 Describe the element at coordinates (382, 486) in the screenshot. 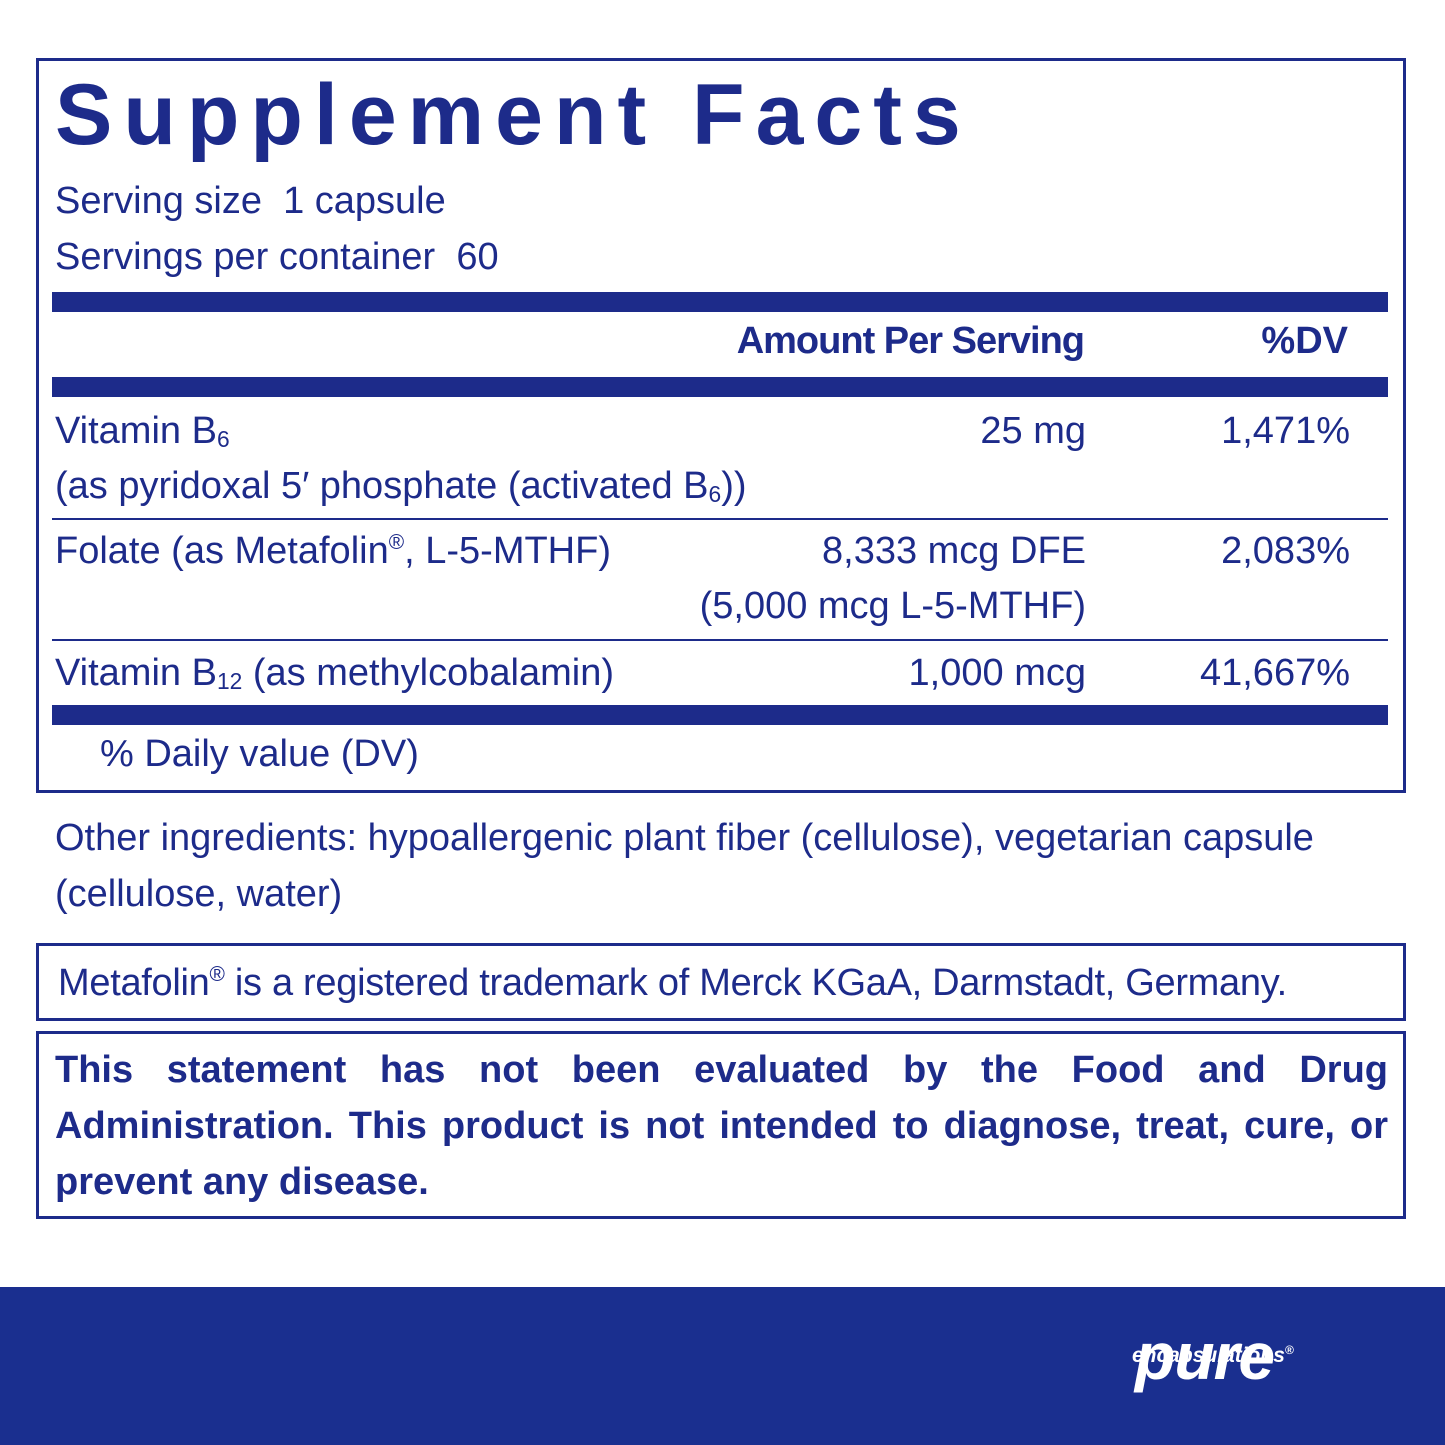

I see `text: (as pyridoxal 5′ phosphate (activated B` at that location.